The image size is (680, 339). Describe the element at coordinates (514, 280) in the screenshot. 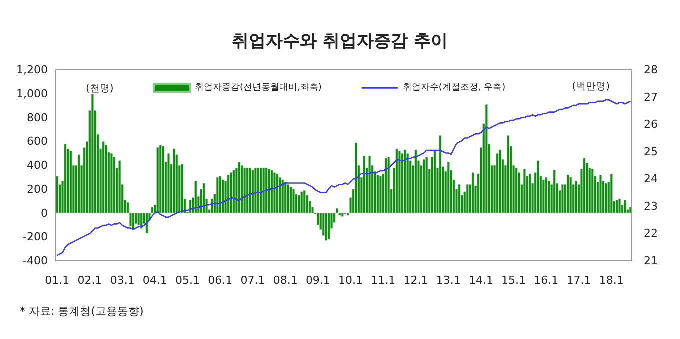

I see `x-tick-label: 15.1` at that location.